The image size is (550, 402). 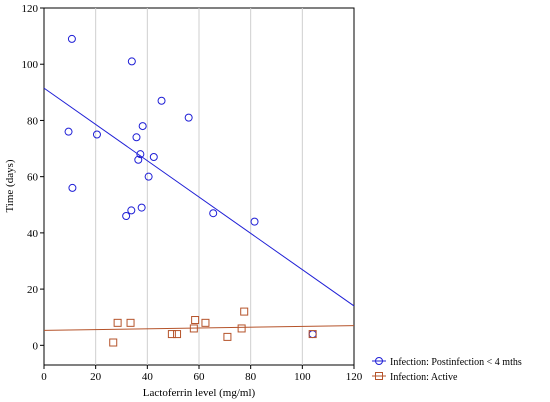 What do you see at coordinates (424, 377) in the screenshot?
I see `legend-label-active: Infection: Active` at bounding box center [424, 377].